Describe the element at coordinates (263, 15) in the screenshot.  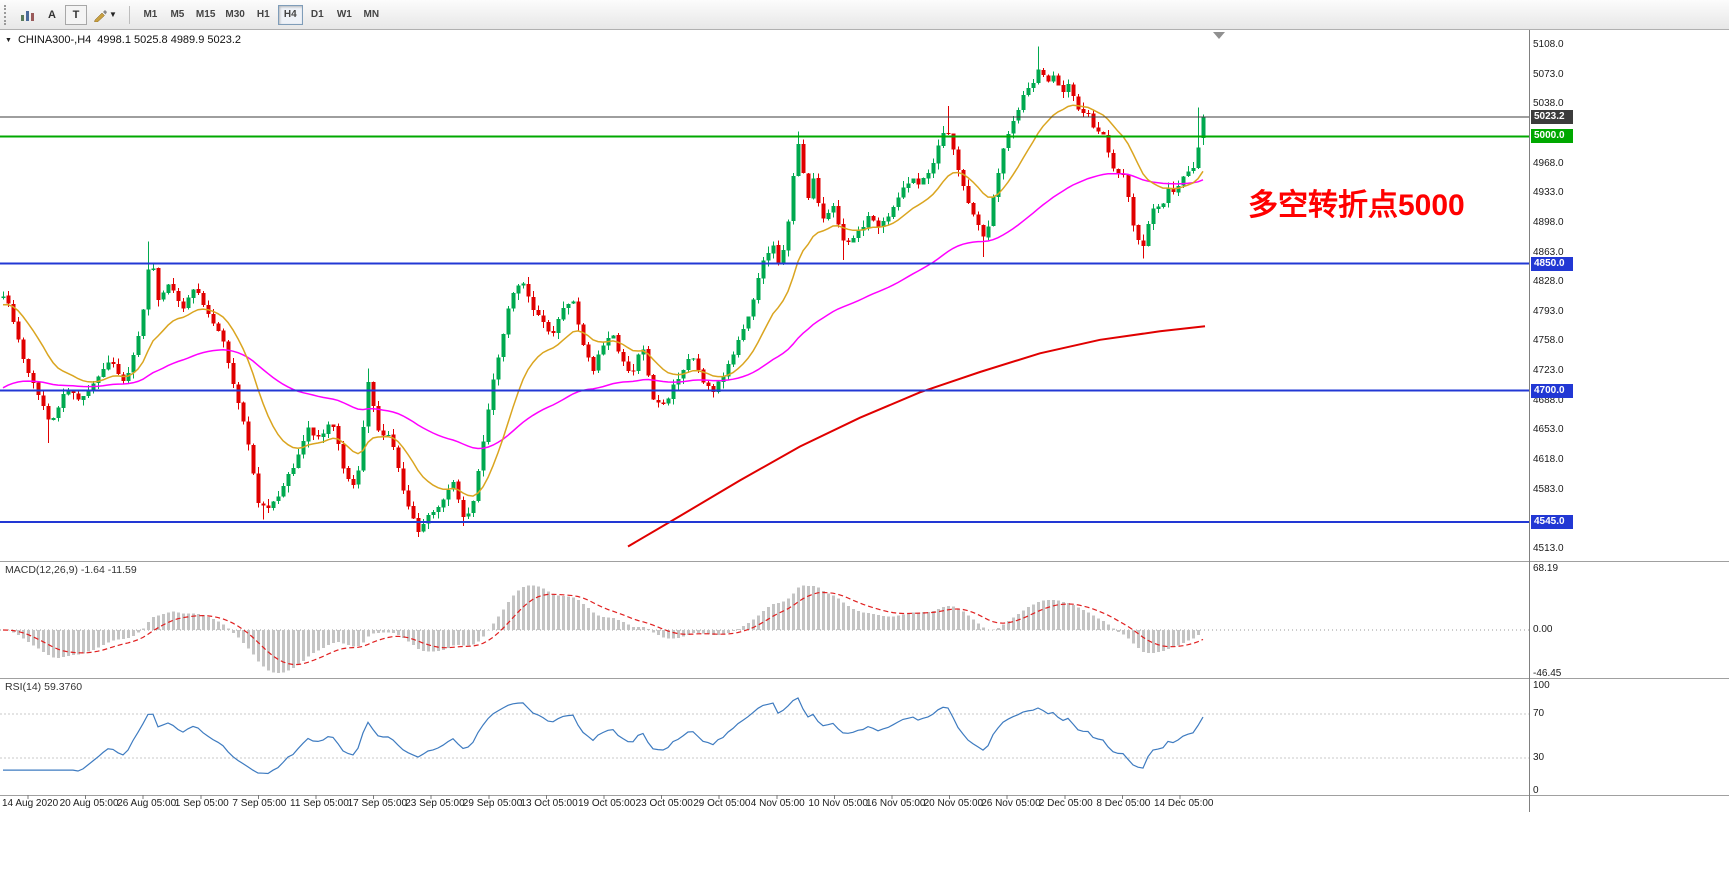
I see `timeframe-h1-button: H1` at that location.